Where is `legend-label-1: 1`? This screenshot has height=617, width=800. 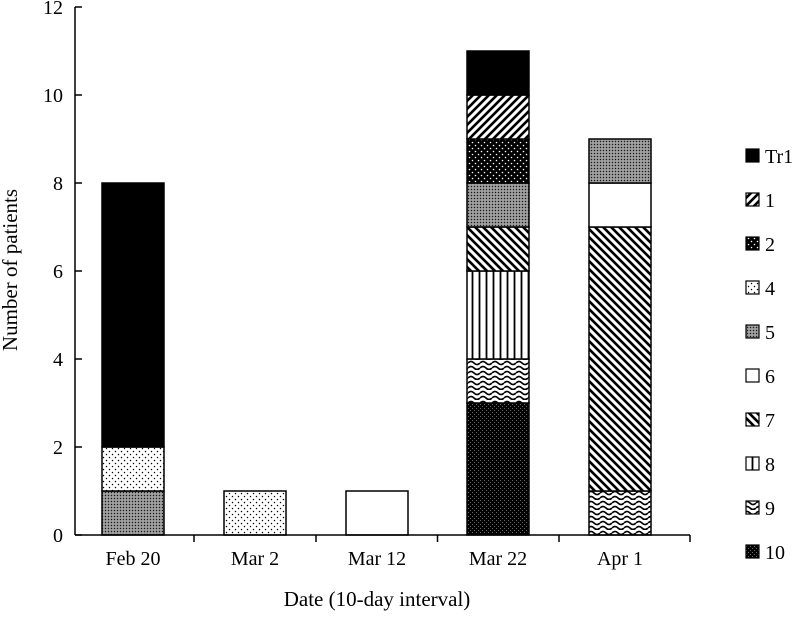
legend-label-1: 1 is located at coordinates (770, 201).